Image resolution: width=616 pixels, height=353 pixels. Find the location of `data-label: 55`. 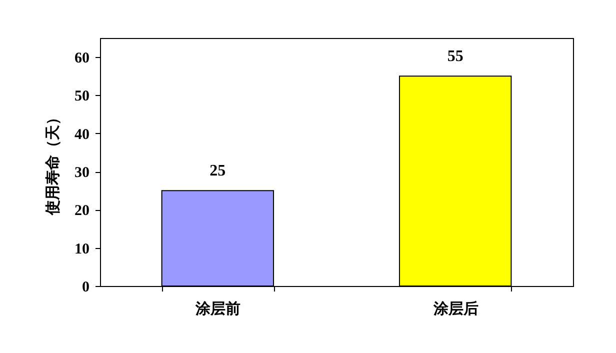

data-label: 55 is located at coordinates (455, 57).